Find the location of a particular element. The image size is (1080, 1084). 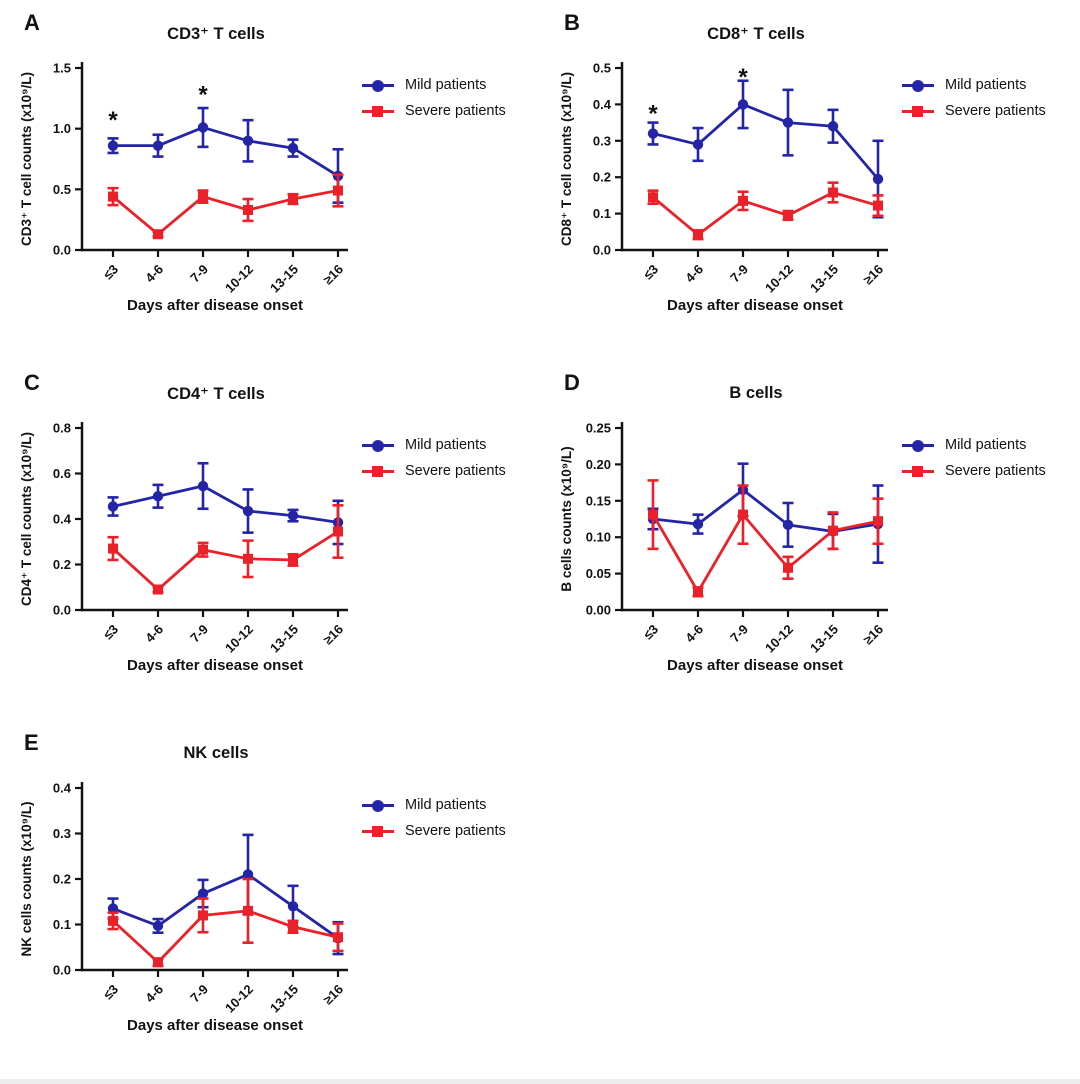

y-axis-label: CD4⁺ T cell counts (x10⁹/L) is located at coordinates (26, 519).